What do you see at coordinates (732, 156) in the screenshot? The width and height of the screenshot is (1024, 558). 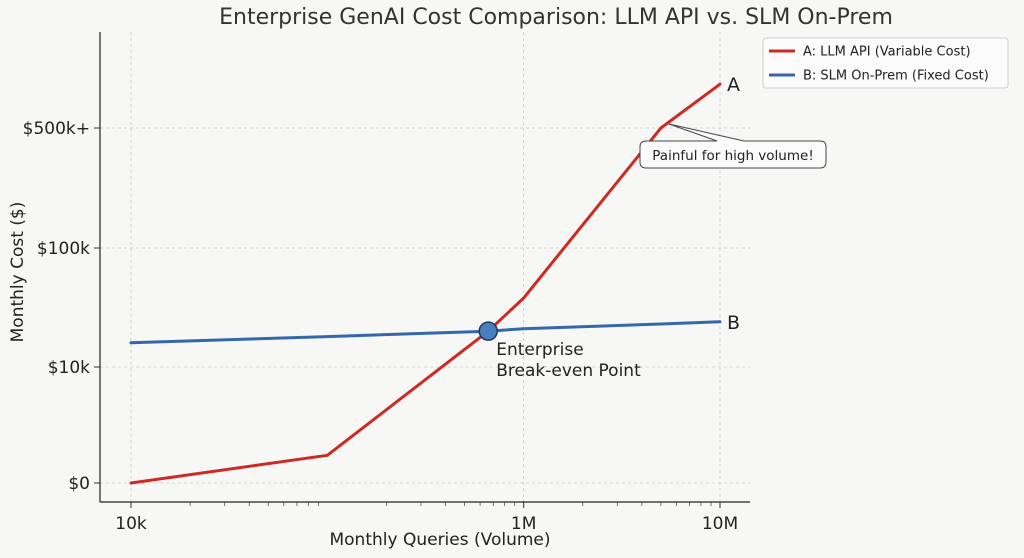 I see `callout-text: Painful for high volume!` at bounding box center [732, 156].